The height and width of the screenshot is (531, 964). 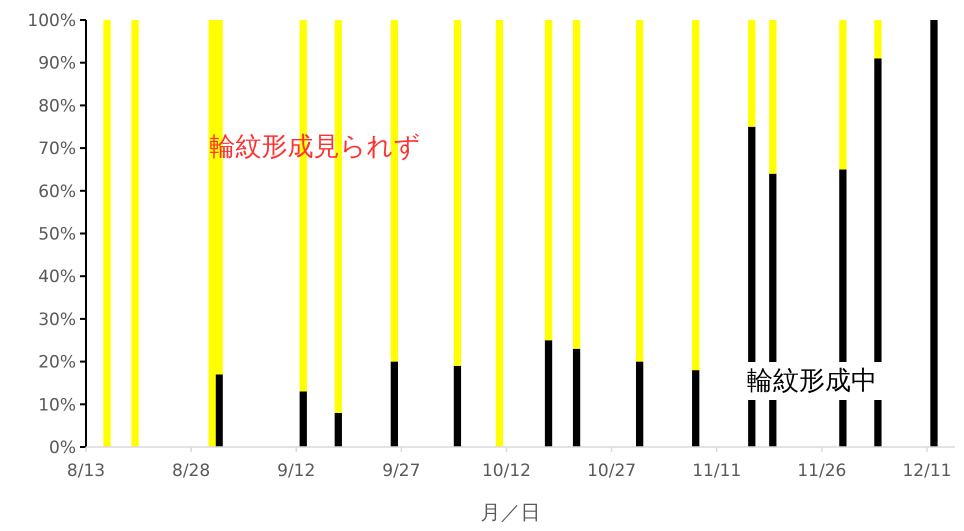 I want to click on x-tick-label: 11/26, so click(x=821, y=471).